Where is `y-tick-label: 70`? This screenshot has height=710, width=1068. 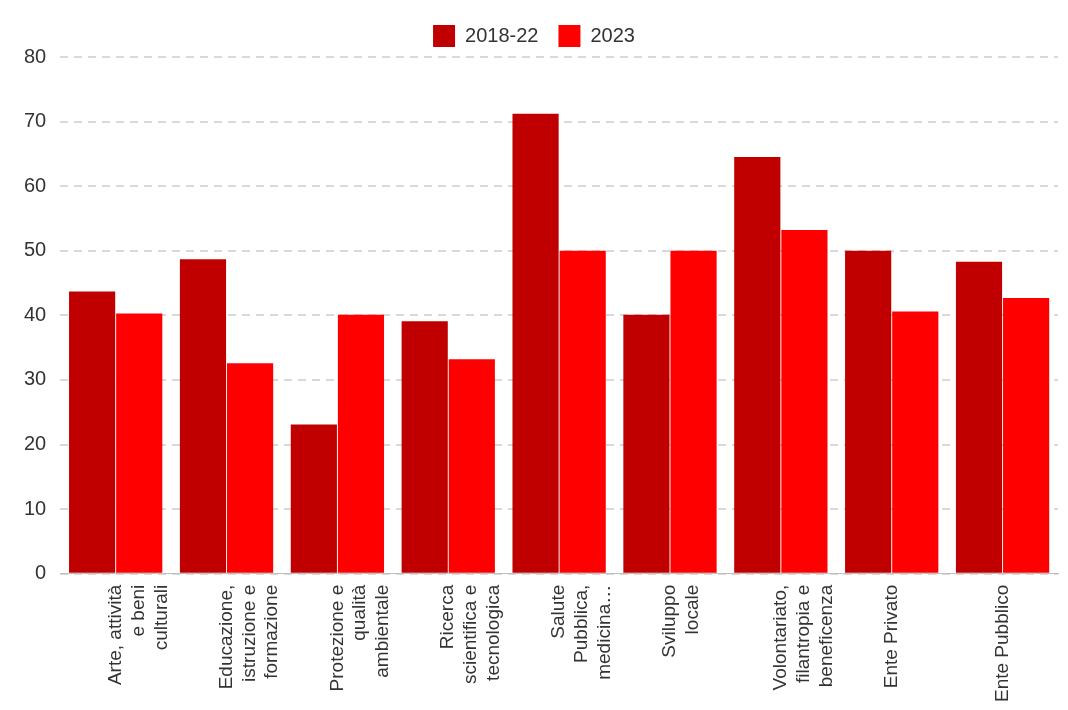
y-tick-label: 70 is located at coordinates (35, 120).